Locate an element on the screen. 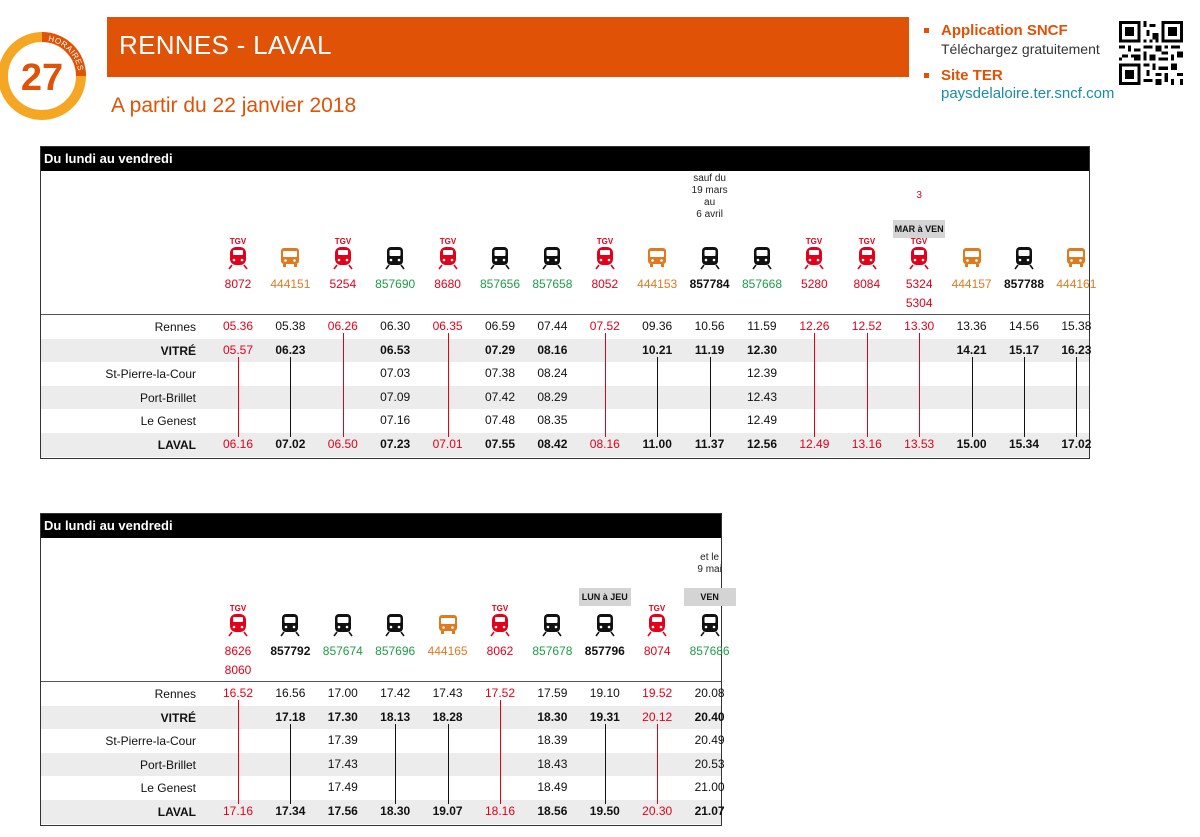 This screenshot has height=837, width=1200. time-cell: 15.00 is located at coordinates (971, 444).